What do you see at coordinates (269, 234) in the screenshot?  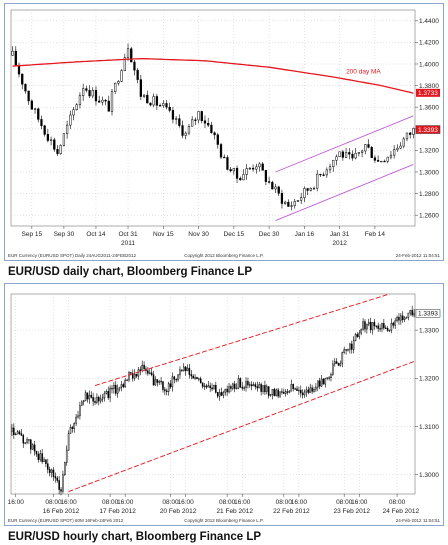 I see `x-tick-label: Dec 30` at bounding box center [269, 234].